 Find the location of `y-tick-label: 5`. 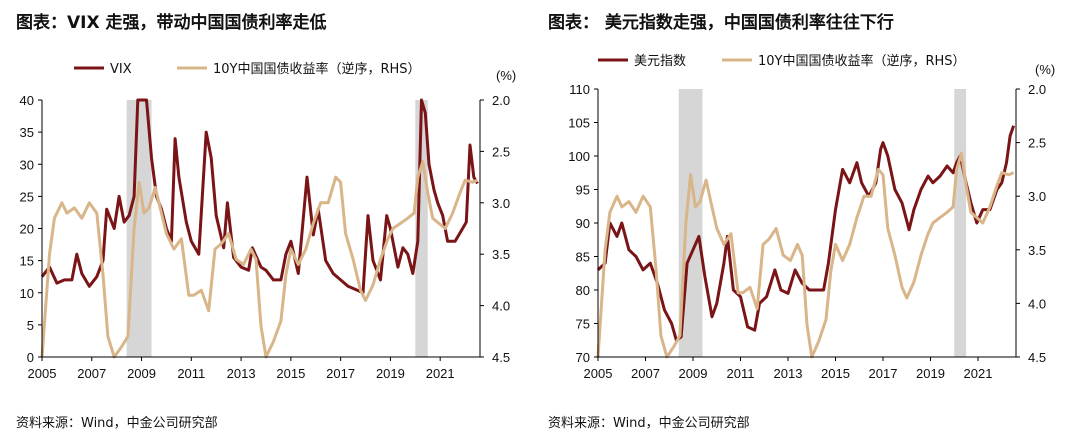

y-tick-label: 5 is located at coordinates (30, 325).